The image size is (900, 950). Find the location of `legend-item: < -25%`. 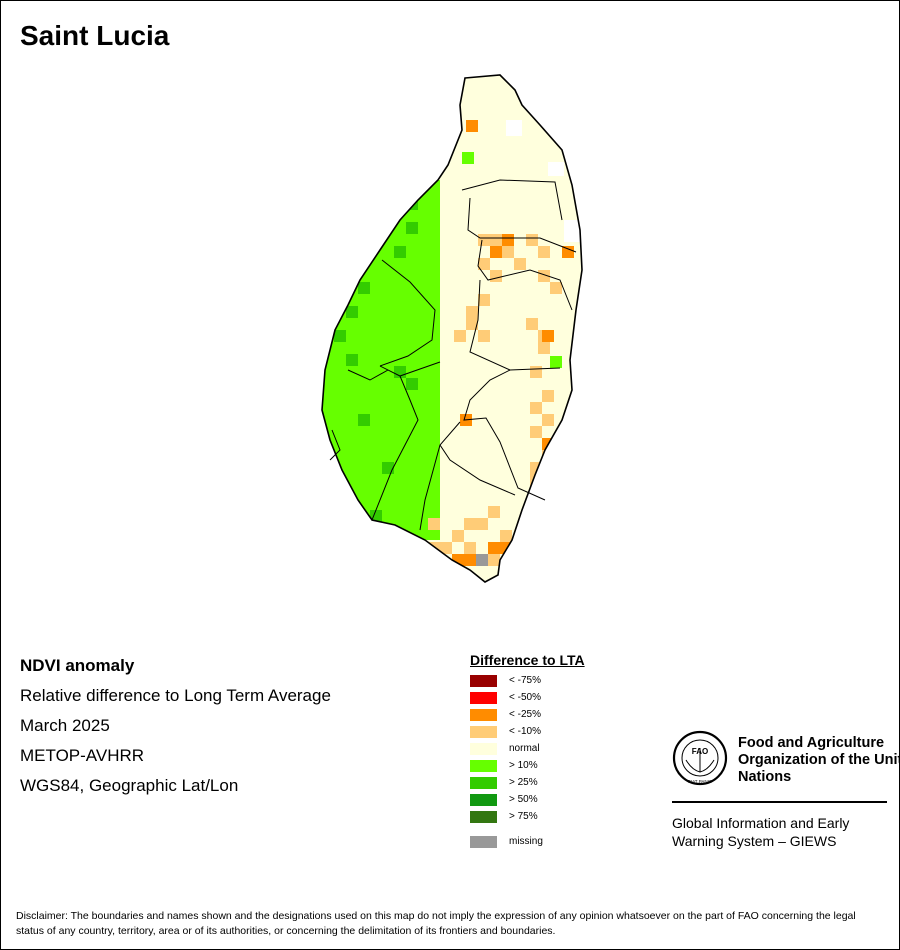

legend-item: < -25% is located at coordinates (527, 715).